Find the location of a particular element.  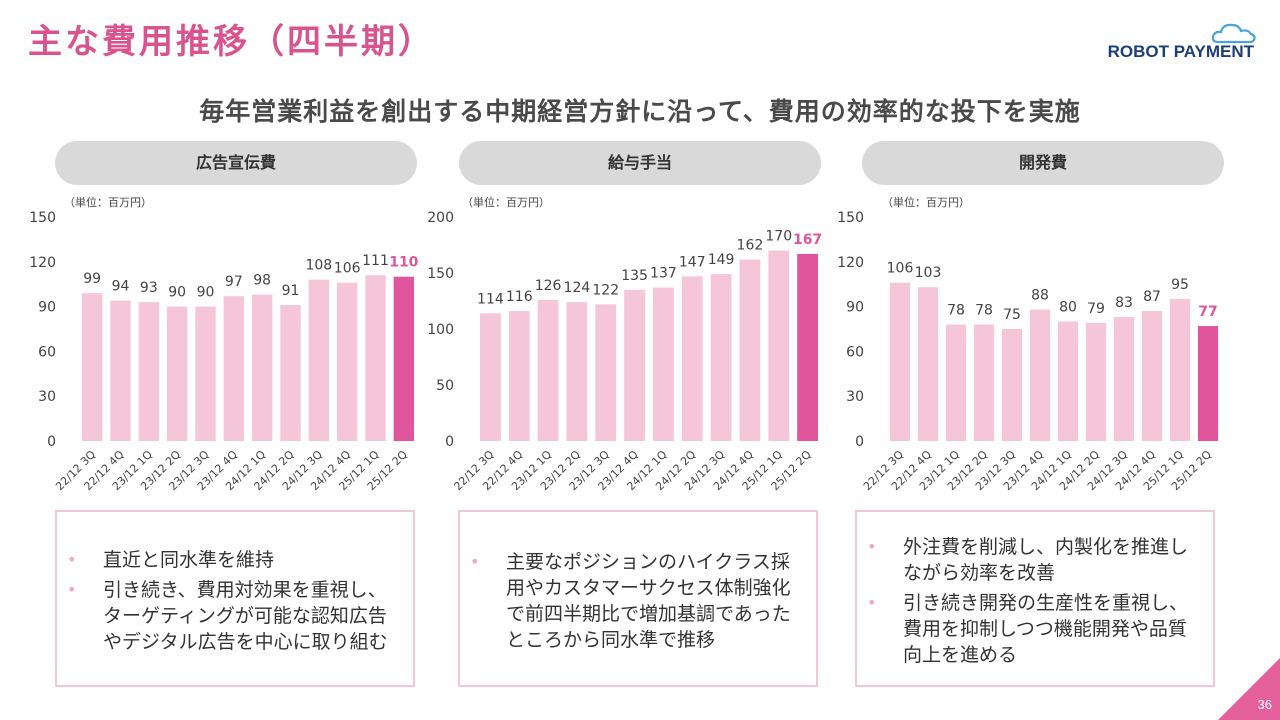

data-label: 110 is located at coordinates (403, 263).